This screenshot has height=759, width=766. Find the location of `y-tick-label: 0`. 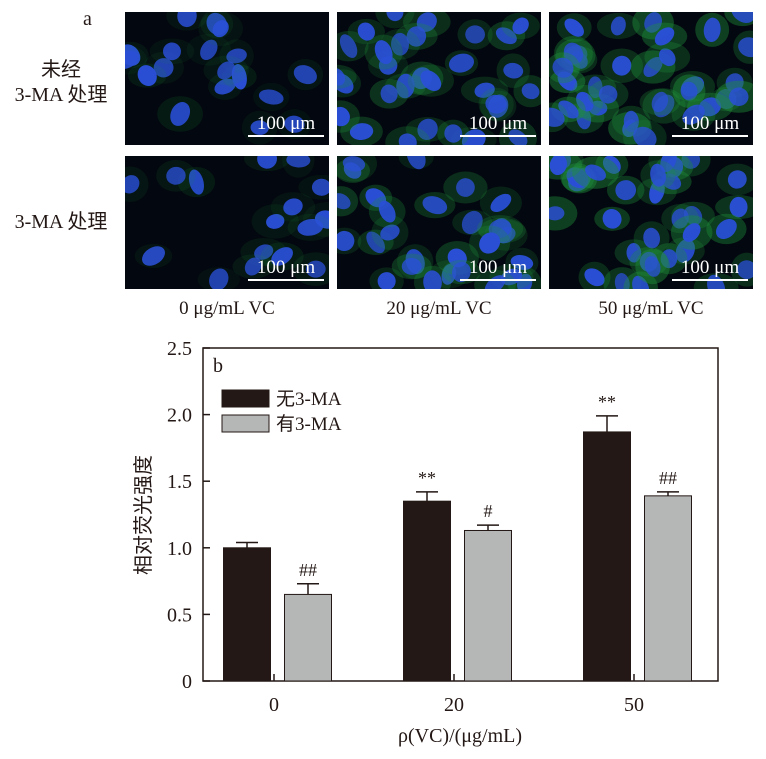

y-tick-label: 0 is located at coordinates (187, 682).